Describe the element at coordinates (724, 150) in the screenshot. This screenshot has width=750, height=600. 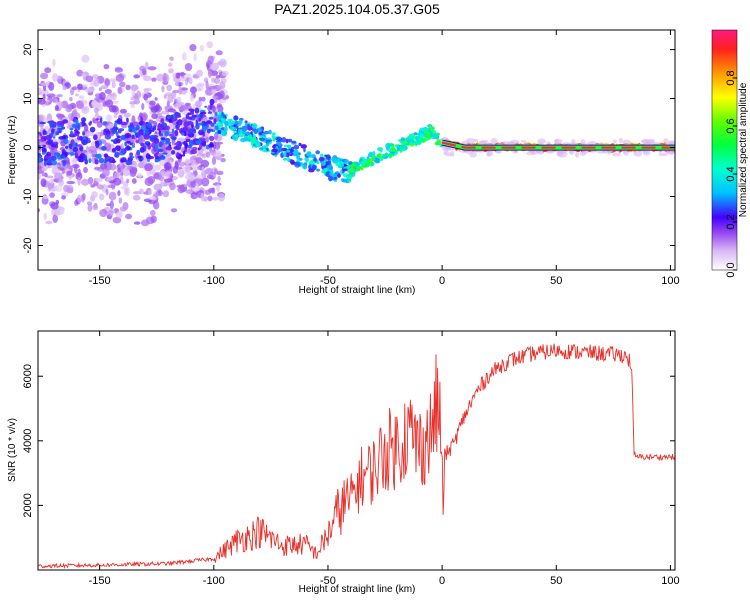
I see `colorbar-gradient` at that location.